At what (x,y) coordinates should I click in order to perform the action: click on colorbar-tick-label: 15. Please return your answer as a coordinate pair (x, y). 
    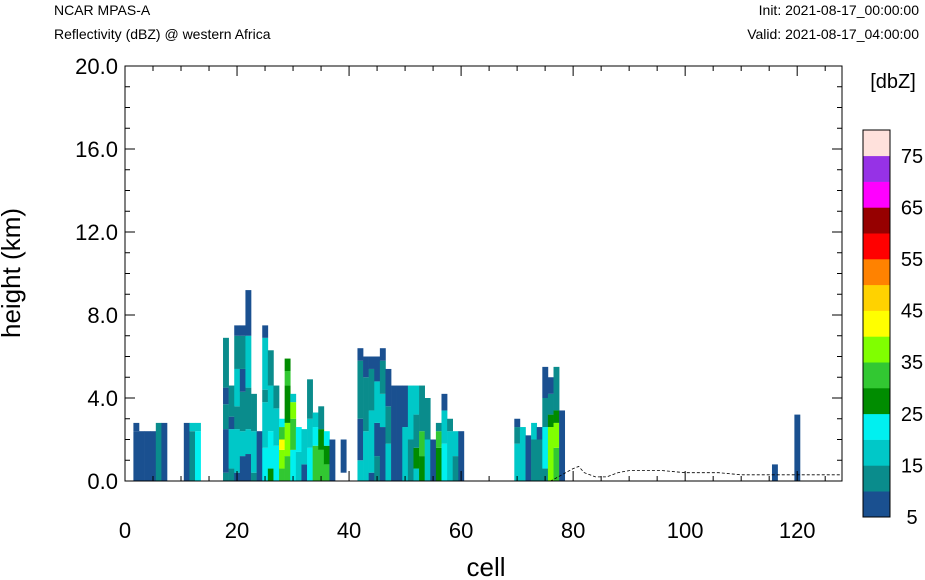
    Looking at the image, I should click on (912, 466).